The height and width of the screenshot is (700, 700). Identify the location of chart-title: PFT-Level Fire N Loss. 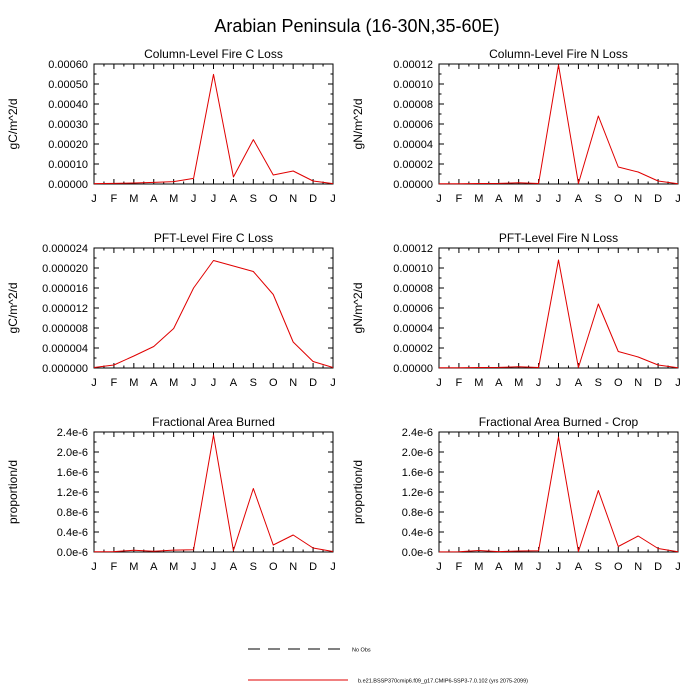
(558, 238).